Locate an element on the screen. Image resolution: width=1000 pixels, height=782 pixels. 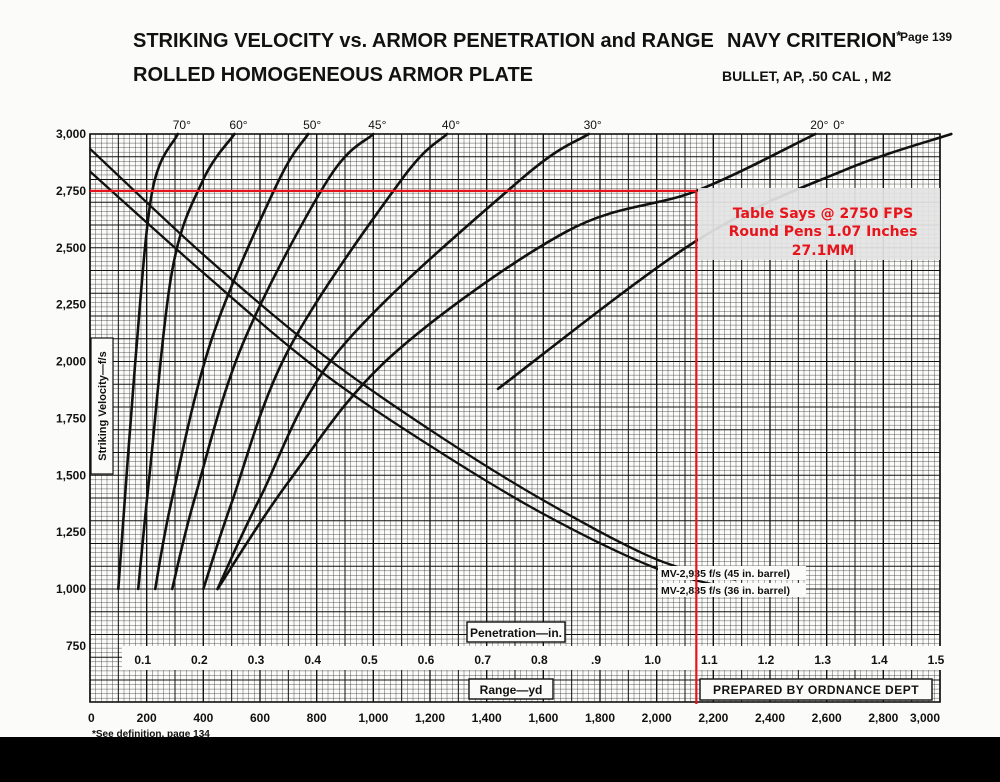
range-tick-label-4: 800 is located at coordinates (317, 718).